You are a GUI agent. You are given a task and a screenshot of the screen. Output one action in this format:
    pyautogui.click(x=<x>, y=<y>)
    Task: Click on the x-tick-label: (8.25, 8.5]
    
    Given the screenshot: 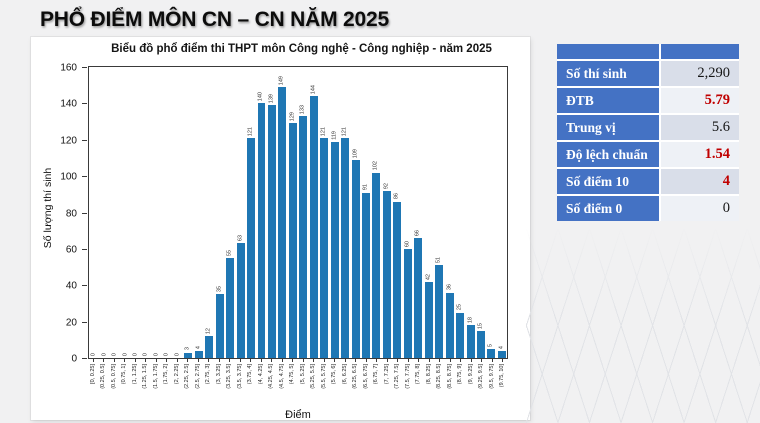 What is the action you would take?
    pyautogui.click(x=439, y=376)
    